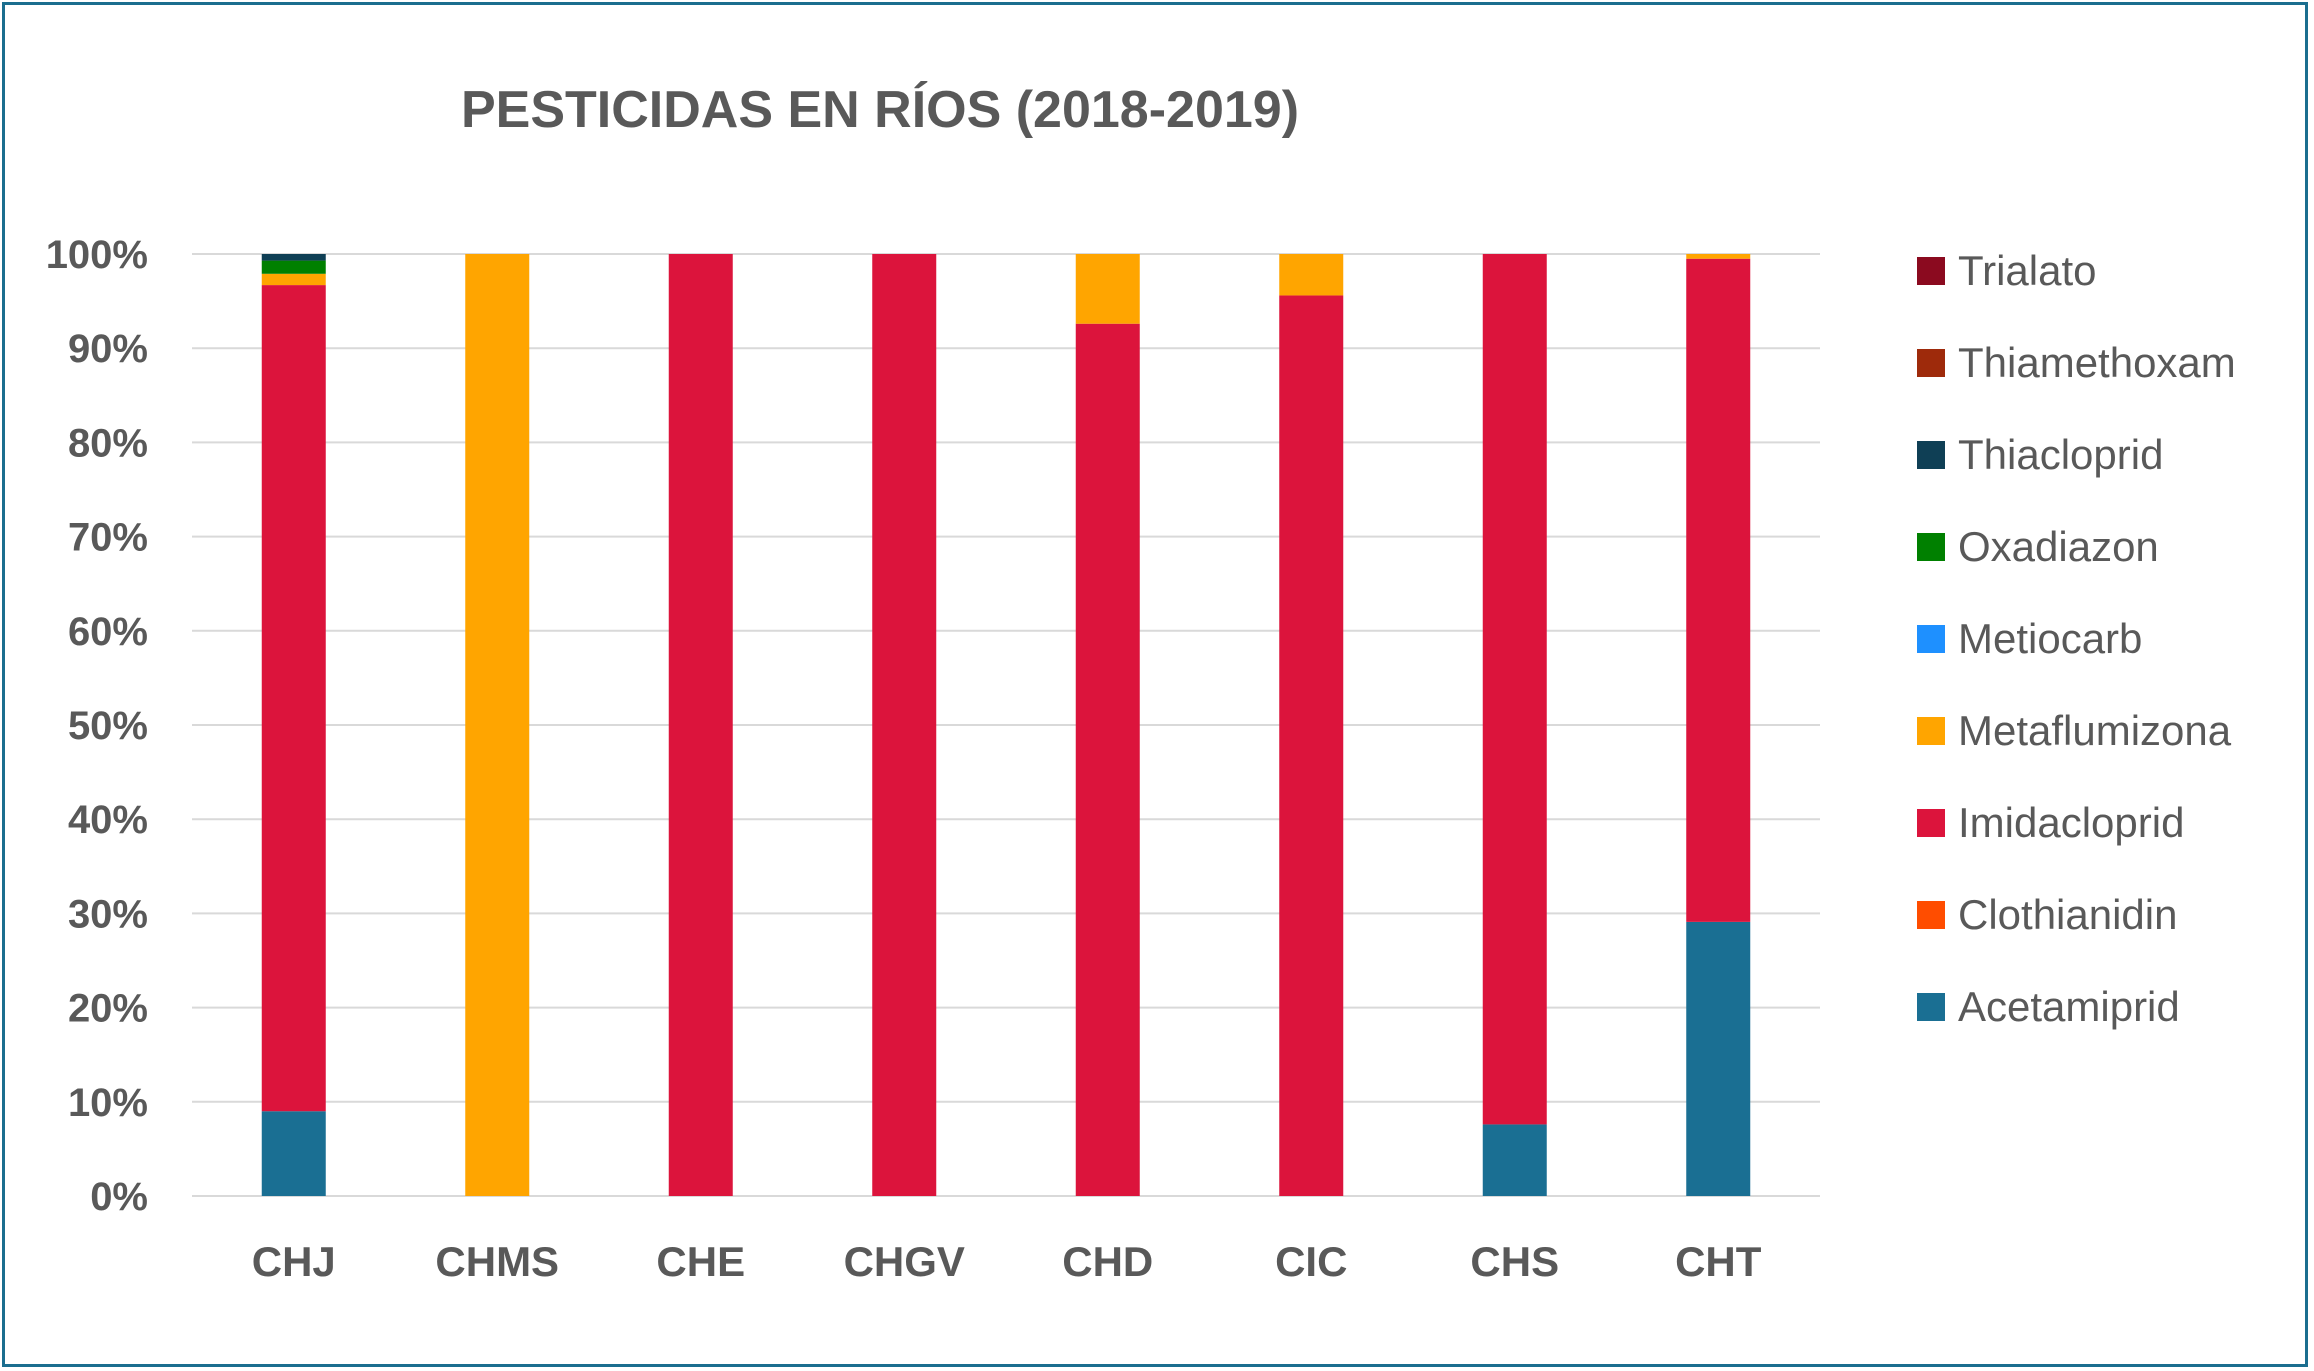 This screenshot has width=2314, height=1371. Describe the element at coordinates (108, 820) in the screenshot. I see `y-tick-label: 40%` at that location.